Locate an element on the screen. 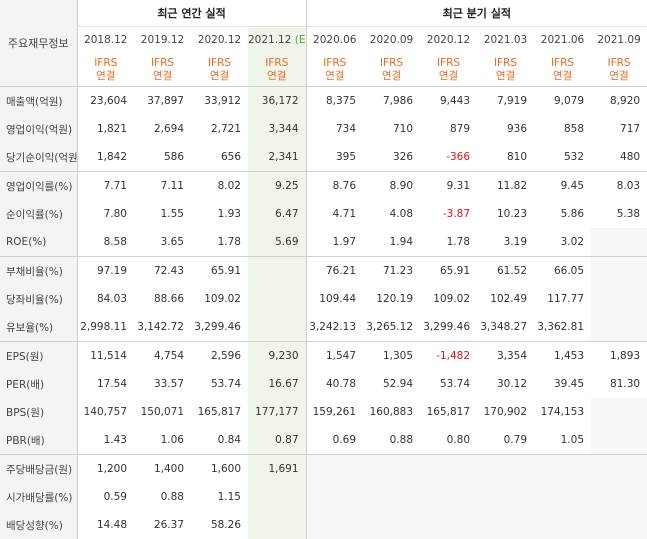 The height and width of the screenshot is (539, 647). table-cell: 117.77 is located at coordinates (562, 299).